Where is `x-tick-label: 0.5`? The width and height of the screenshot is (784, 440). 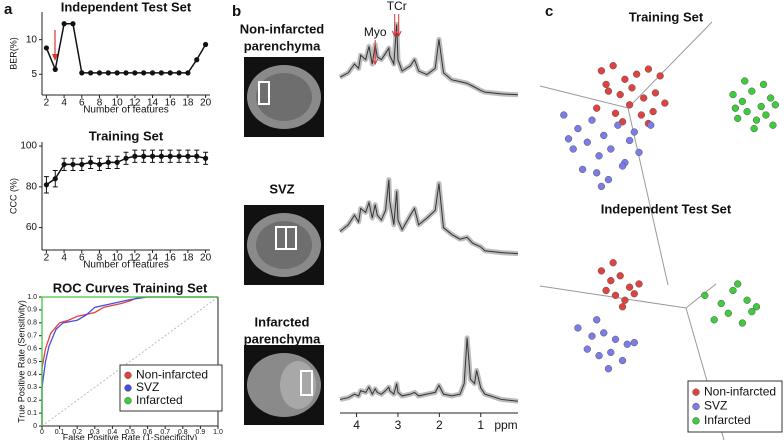 x-tick-label: 0.5 is located at coordinates (130, 432).